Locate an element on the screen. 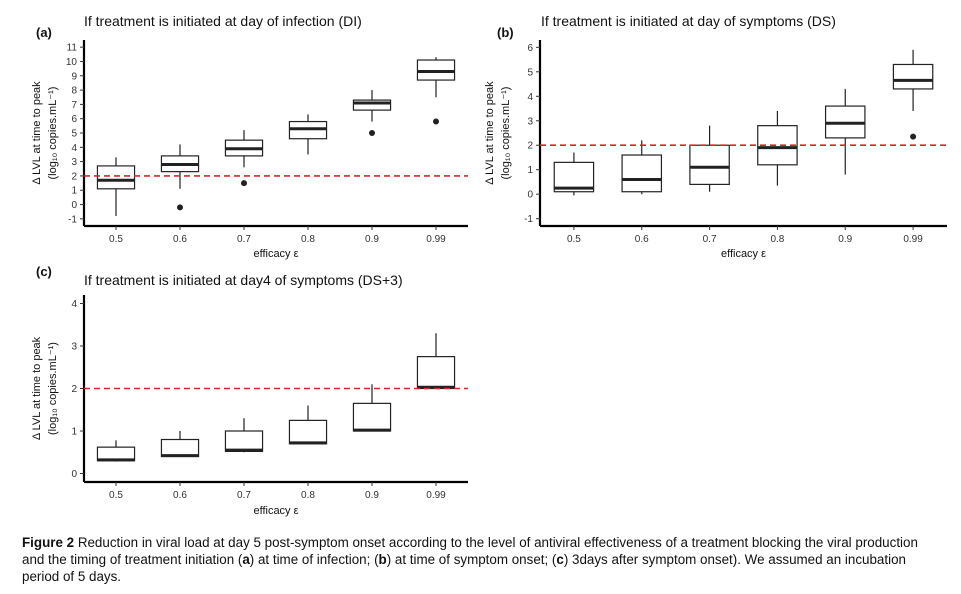  y-tick-label: 8 is located at coordinates (74, 91).